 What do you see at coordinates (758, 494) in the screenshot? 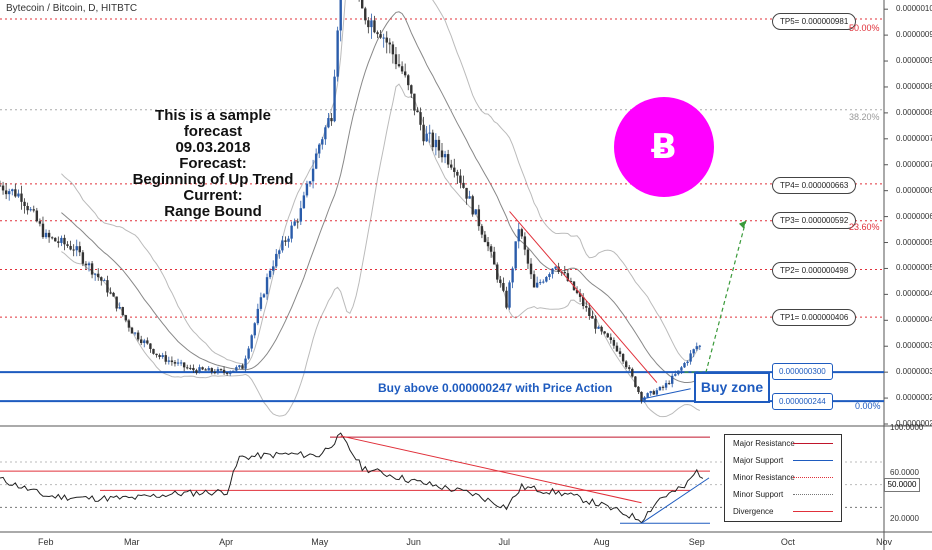
I see `legend-label: Minor Support` at bounding box center [758, 494].